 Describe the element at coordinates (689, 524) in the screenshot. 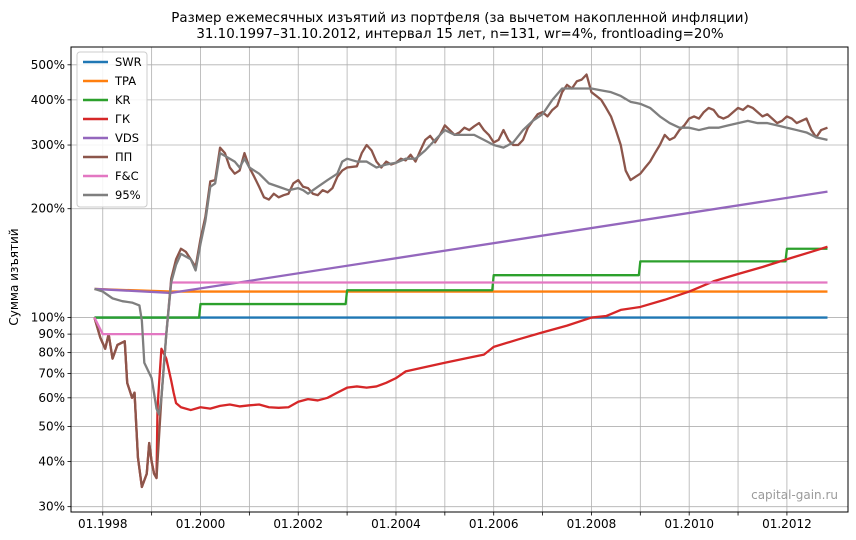

I see `x-tick-label: 01.2010` at that location.